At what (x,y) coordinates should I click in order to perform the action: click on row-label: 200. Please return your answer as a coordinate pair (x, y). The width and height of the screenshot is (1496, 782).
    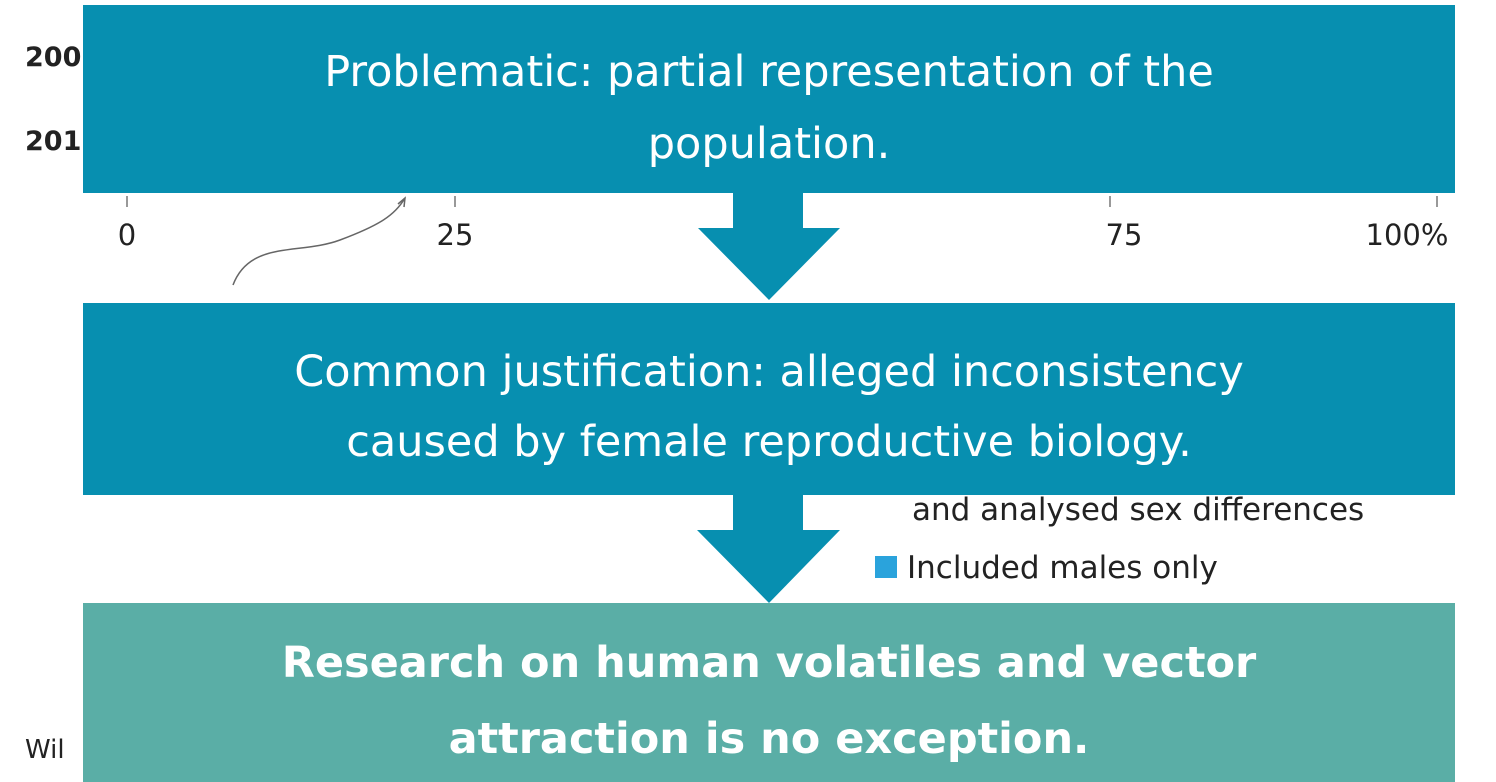
    Looking at the image, I should click on (53, 57).